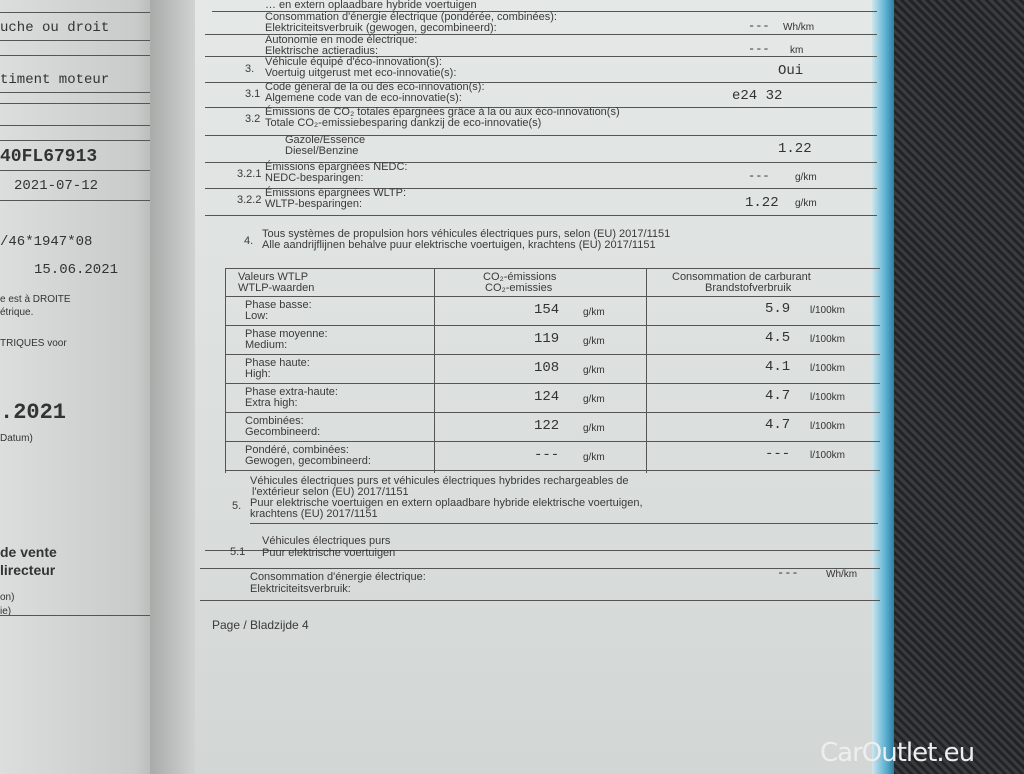  What do you see at coordinates (273, 277) in the screenshot?
I see `table-header-fr: Valeurs WTLP` at bounding box center [273, 277].